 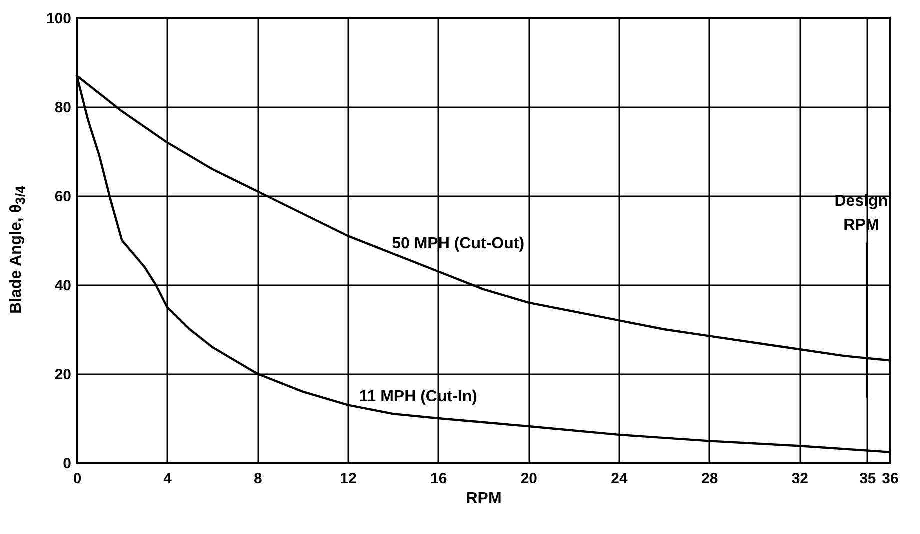 What do you see at coordinates (63, 197) in the screenshot?
I see `y-tick-label: 60` at bounding box center [63, 197].